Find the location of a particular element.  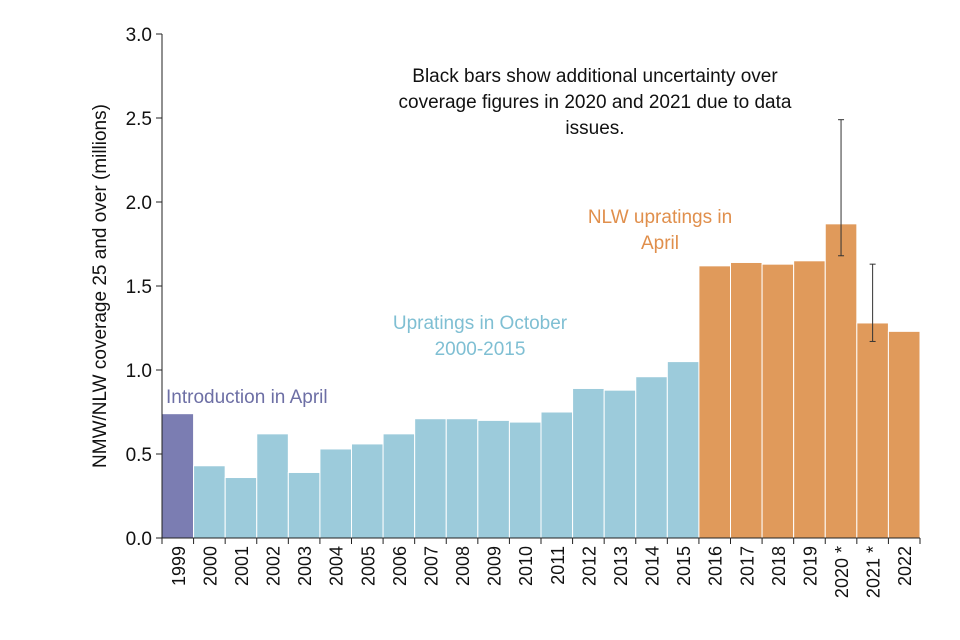

x-tick-label-2012: 2012 is located at coordinates (589, 566).